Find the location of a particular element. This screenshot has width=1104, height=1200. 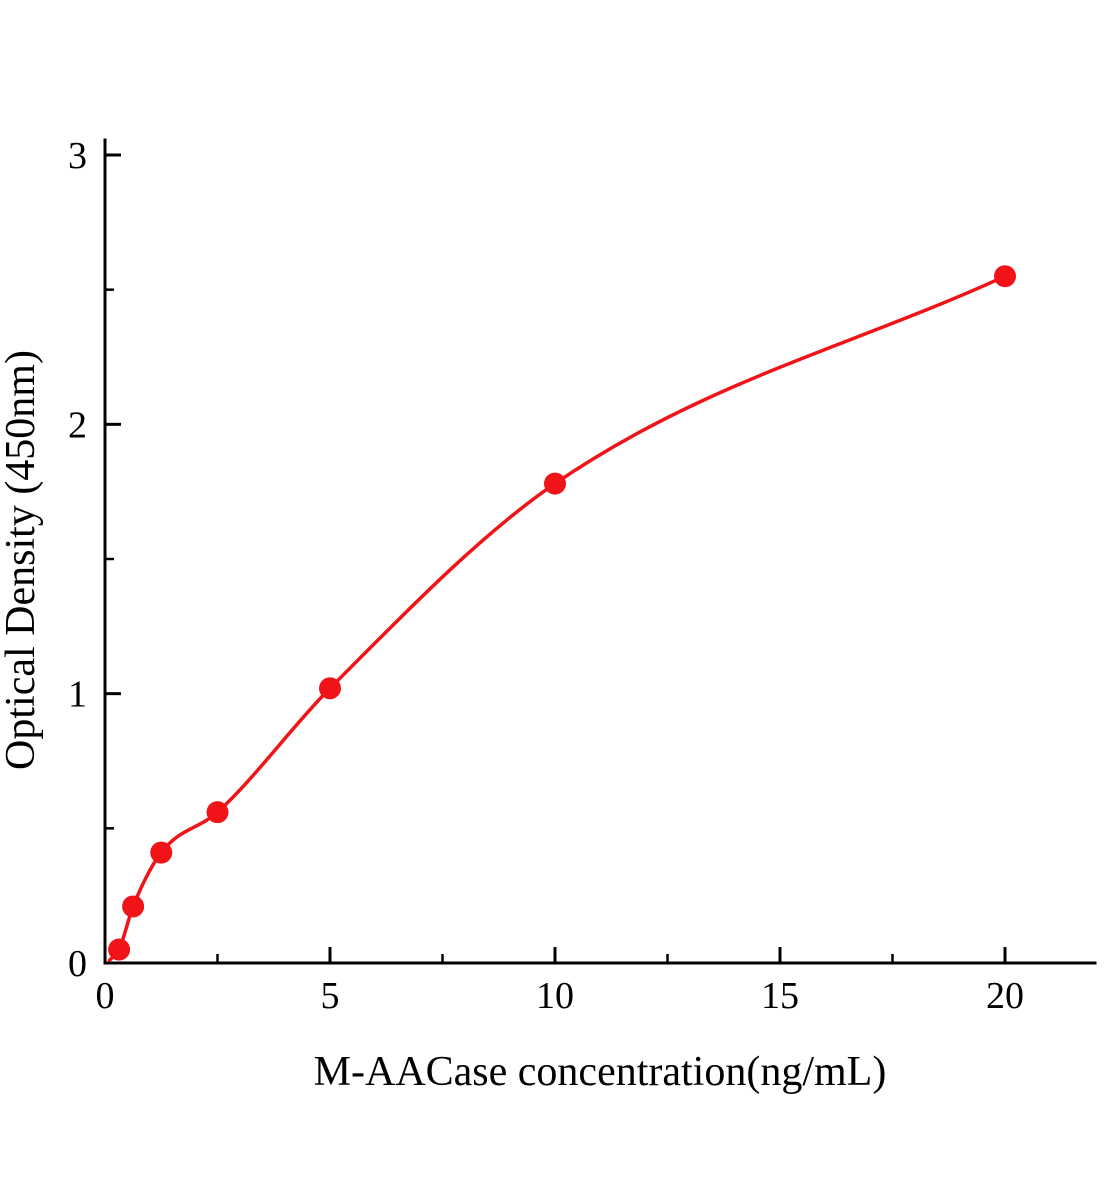

y-tick-label: 0 is located at coordinates (77, 964).